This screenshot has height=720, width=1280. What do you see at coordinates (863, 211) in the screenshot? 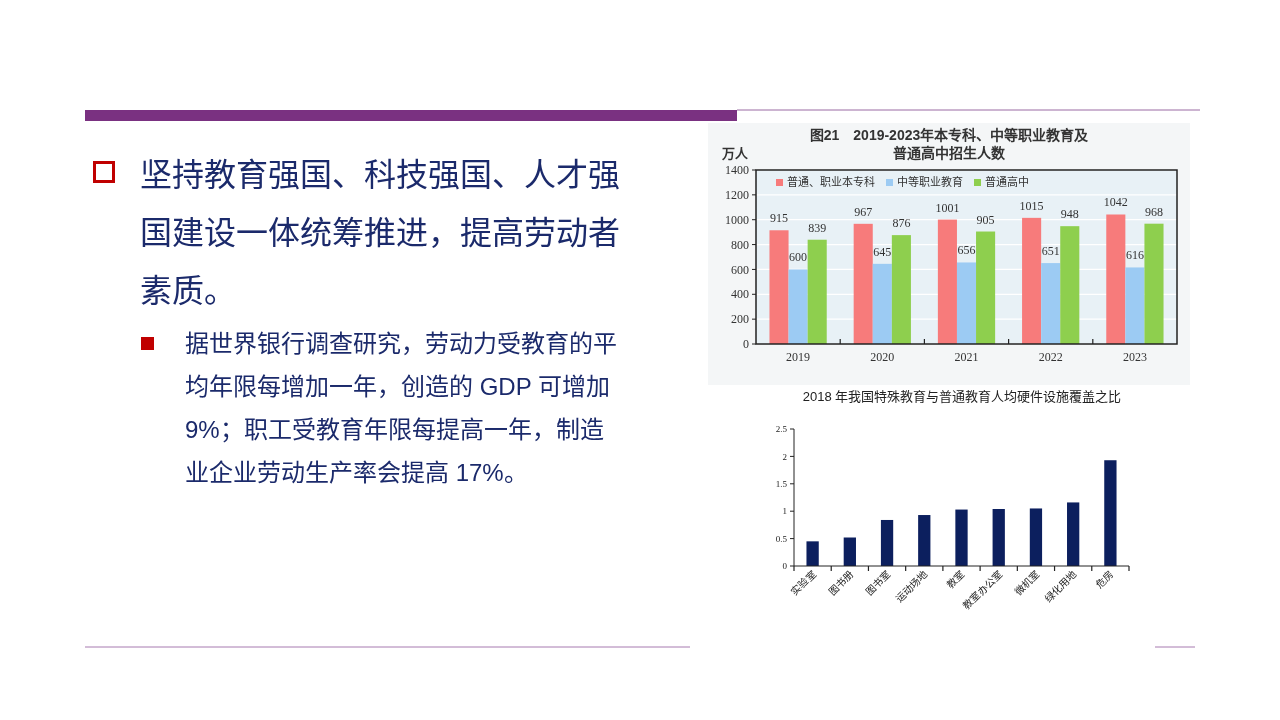
I see `data-label: 967` at bounding box center [863, 211].